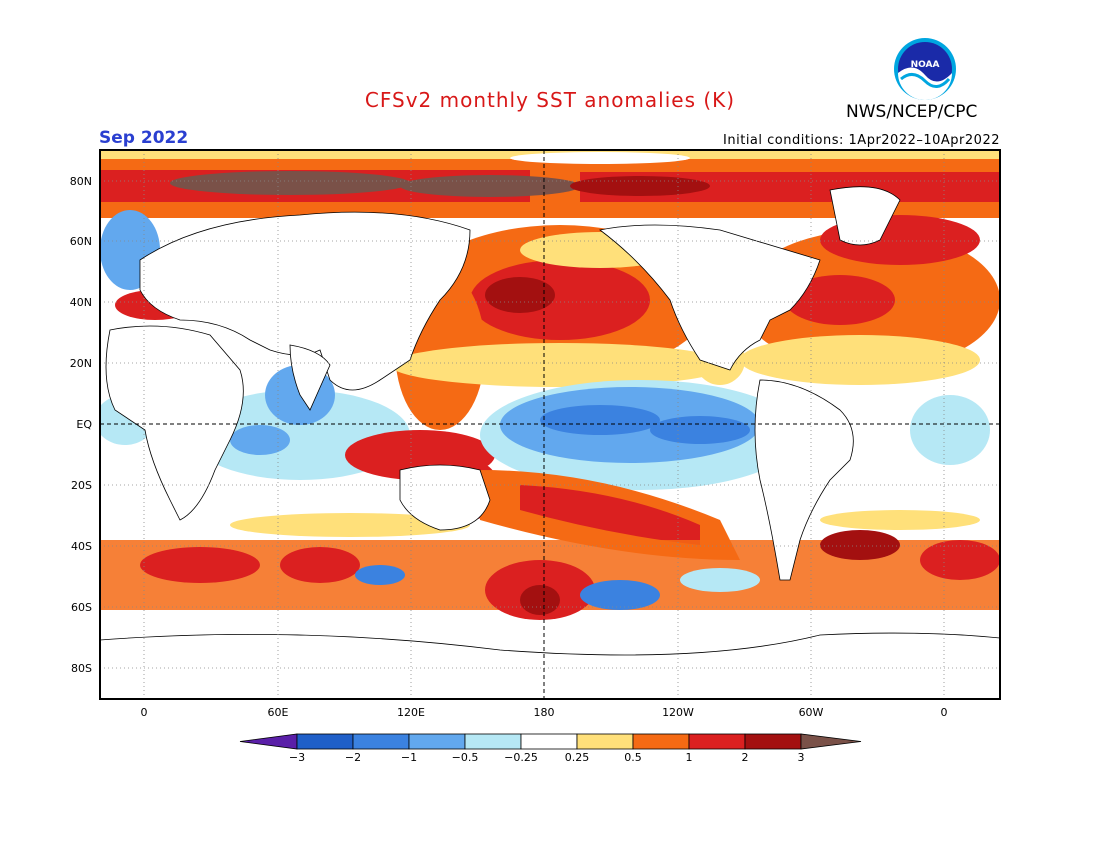 Image resolution: width=1100 pixels, height=850 pixels. I want to click on lon-label: 60W, so click(811, 712).